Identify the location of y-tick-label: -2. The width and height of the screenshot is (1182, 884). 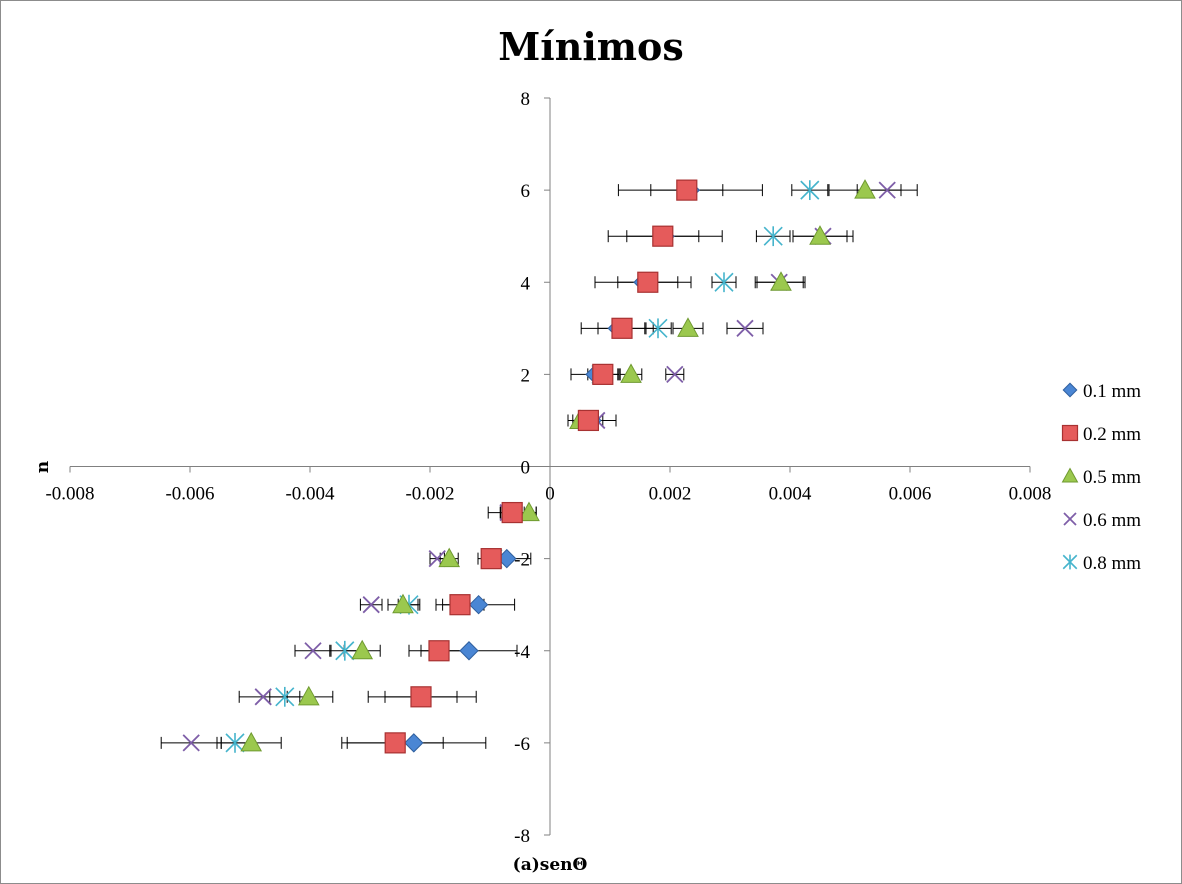
(522, 560).